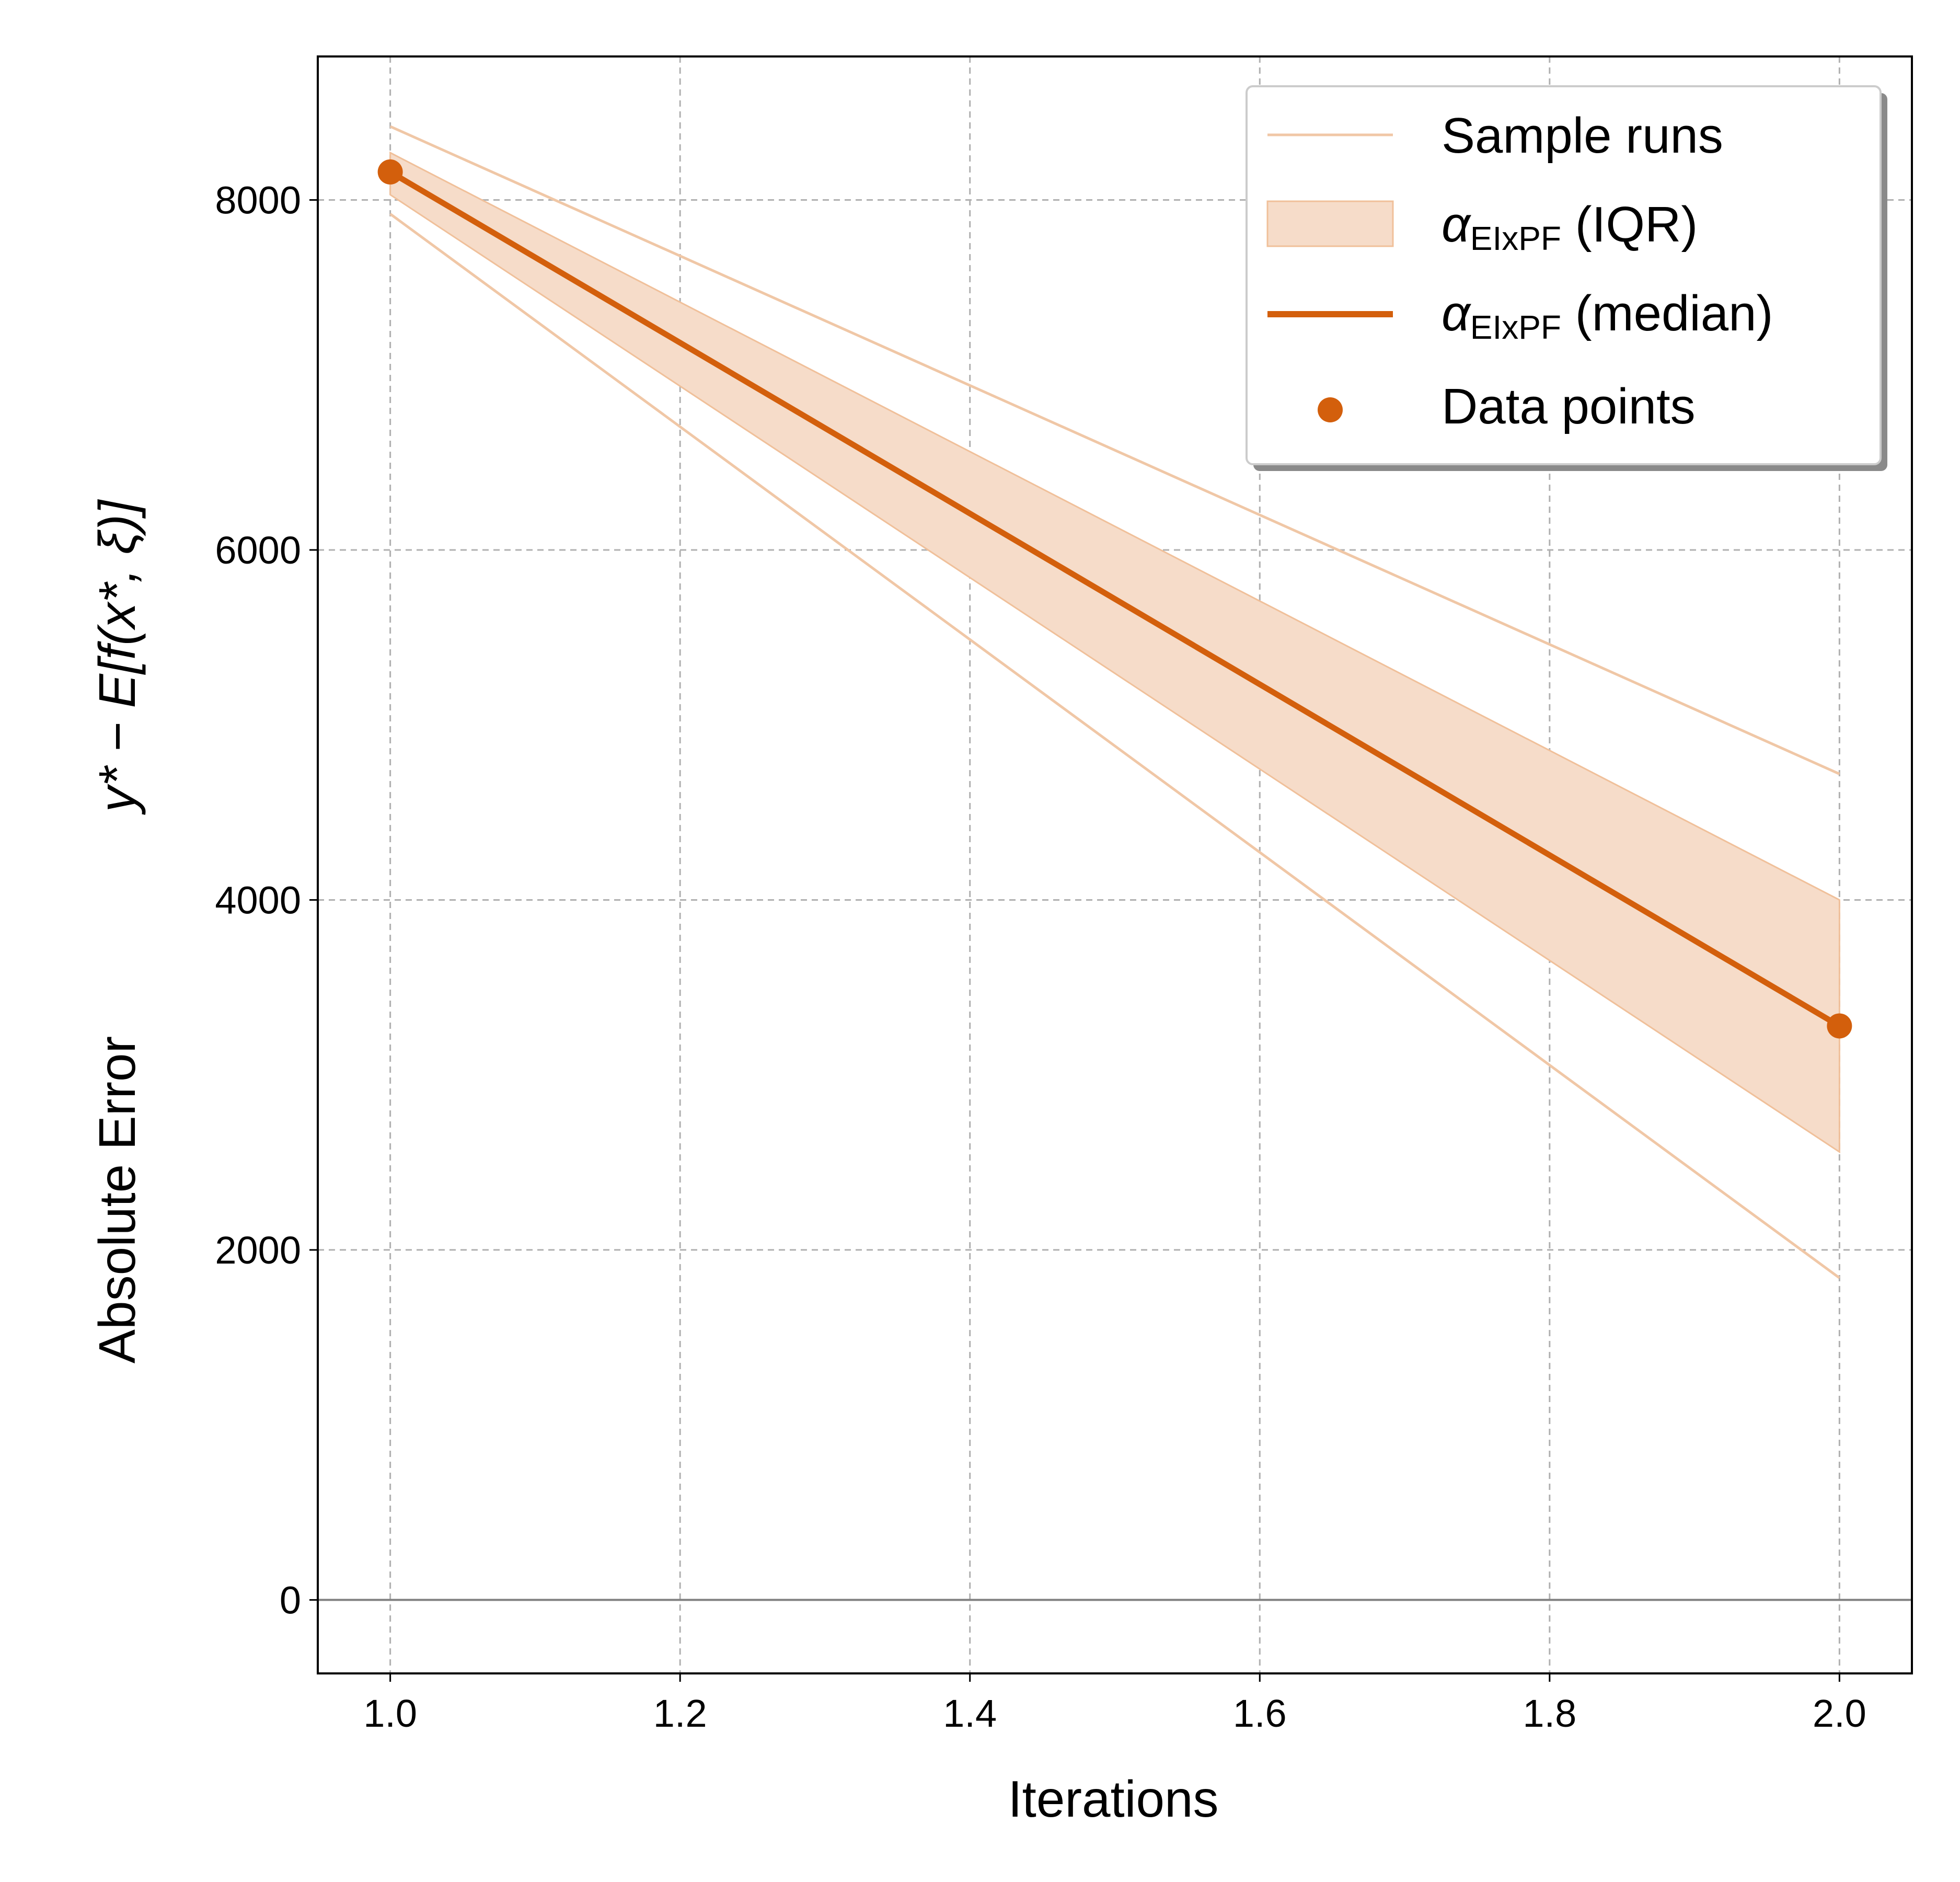 This screenshot has width=1960, height=1882. Describe the element at coordinates (1629, 225) in the screenshot. I see `legend-iqr-suffix: (IQR)` at that location.